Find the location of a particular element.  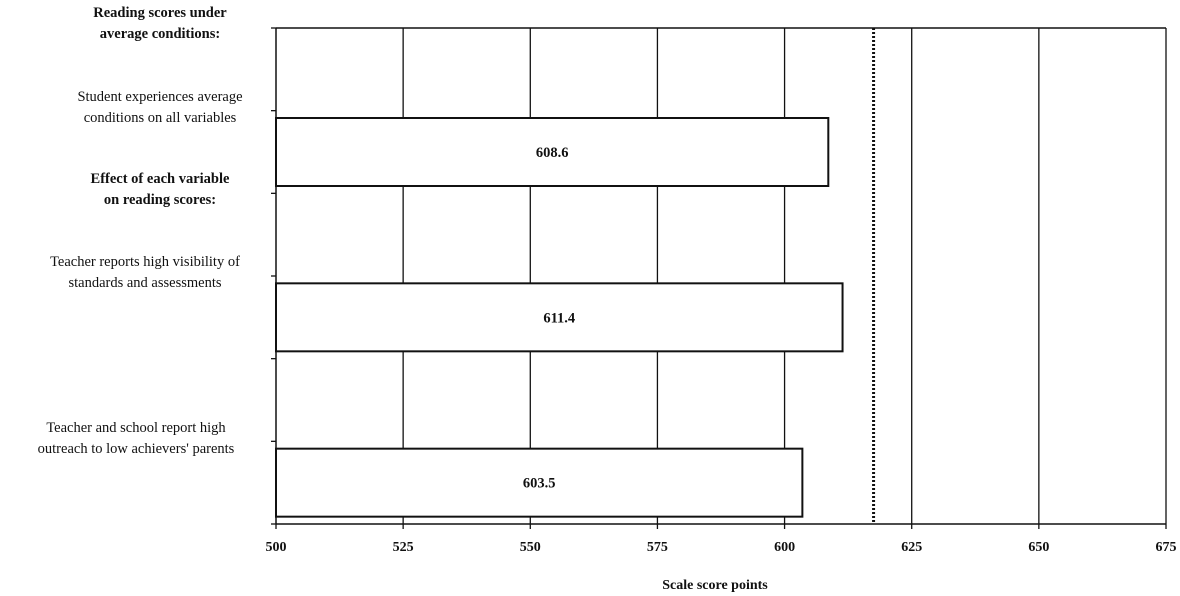

category-label-line: standards and assessments is located at coordinates (145, 283).